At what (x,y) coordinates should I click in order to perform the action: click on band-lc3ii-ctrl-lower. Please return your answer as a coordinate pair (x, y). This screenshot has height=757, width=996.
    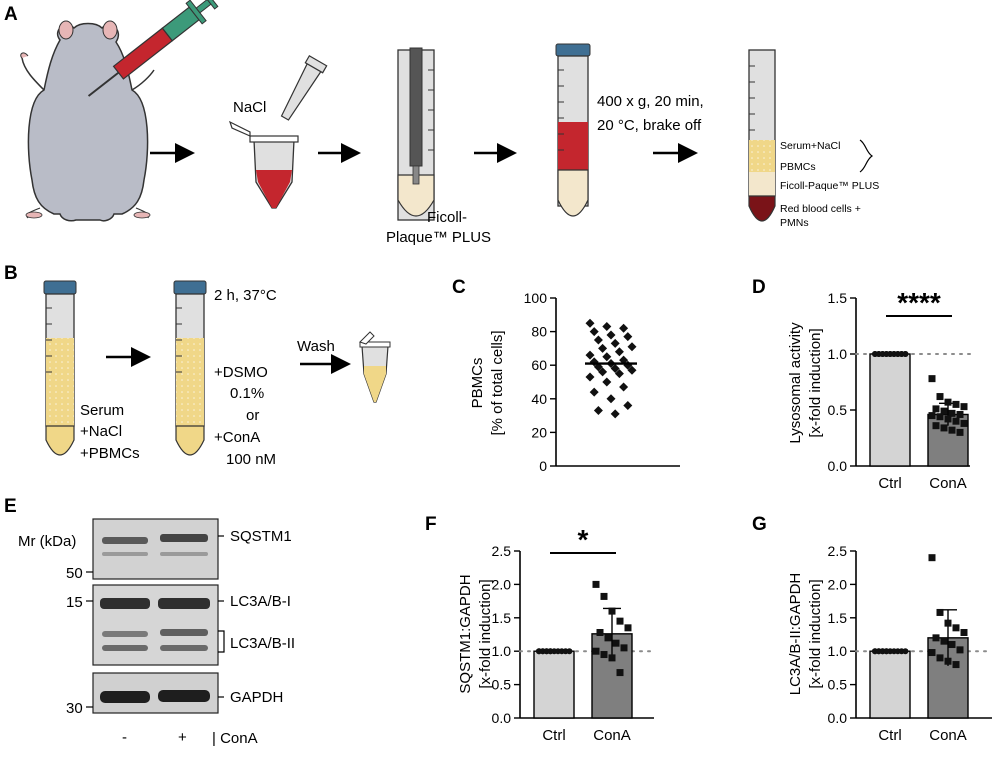
    Looking at the image, I should click on (125, 648).